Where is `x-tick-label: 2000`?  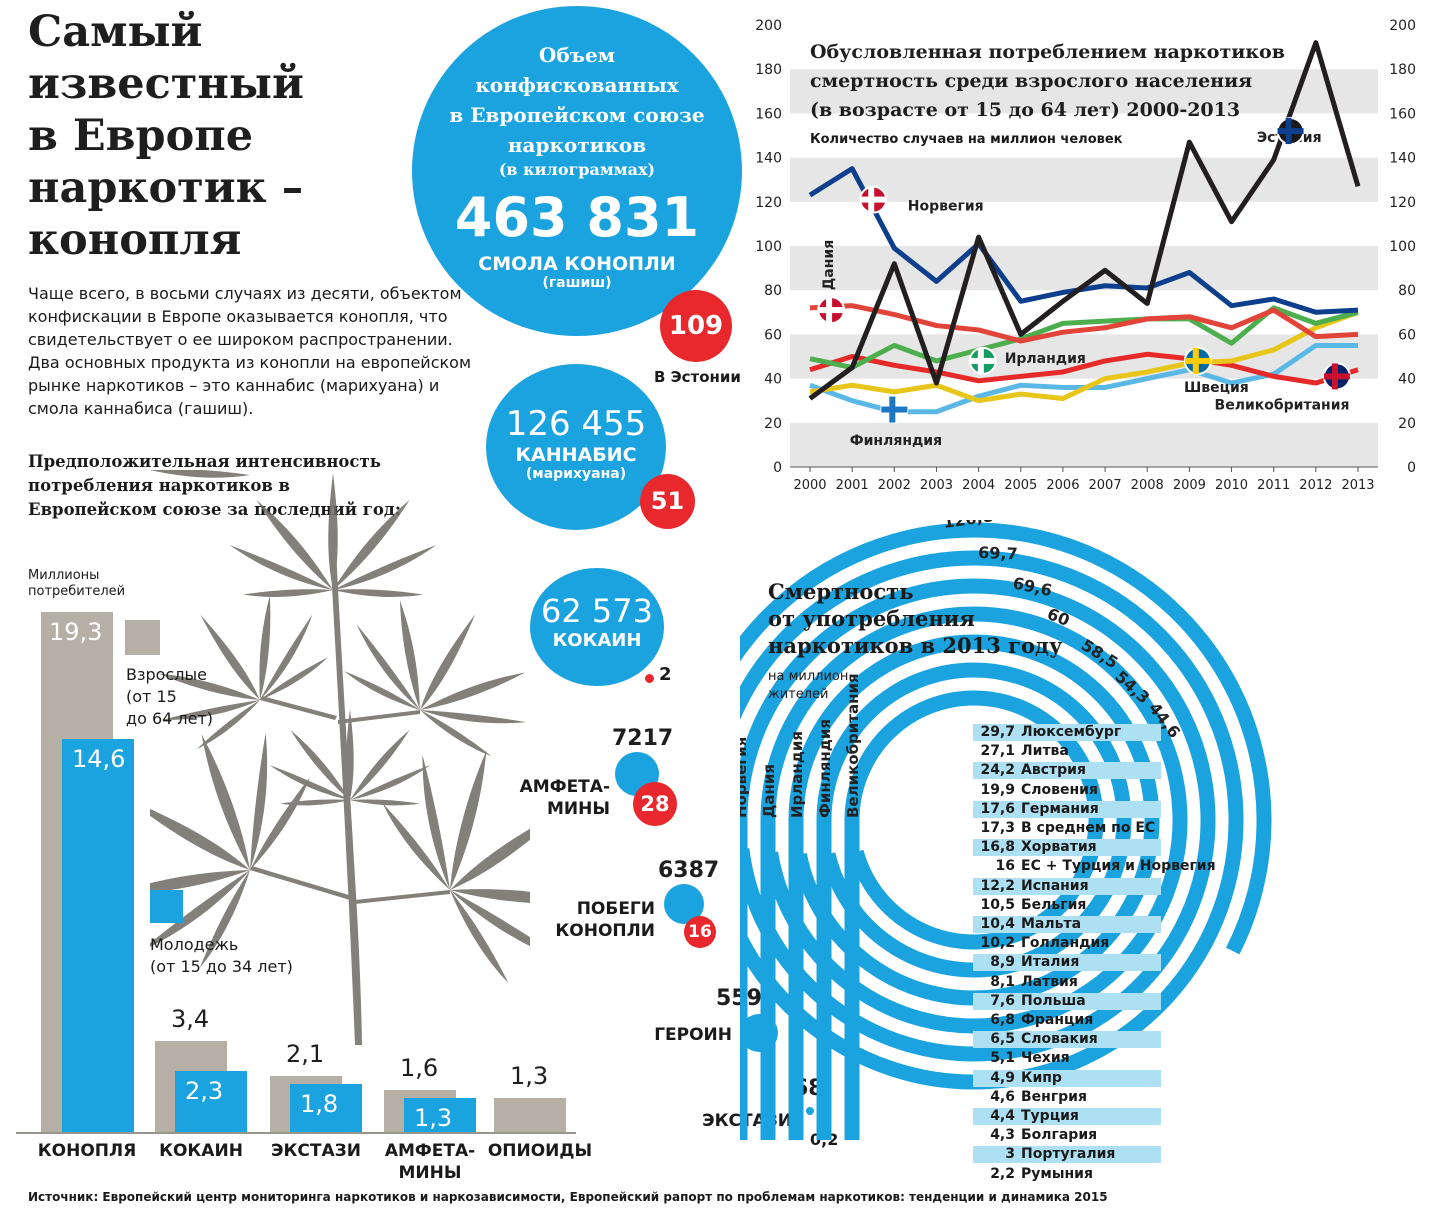
x-tick-label: 2000 is located at coordinates (809, 485).